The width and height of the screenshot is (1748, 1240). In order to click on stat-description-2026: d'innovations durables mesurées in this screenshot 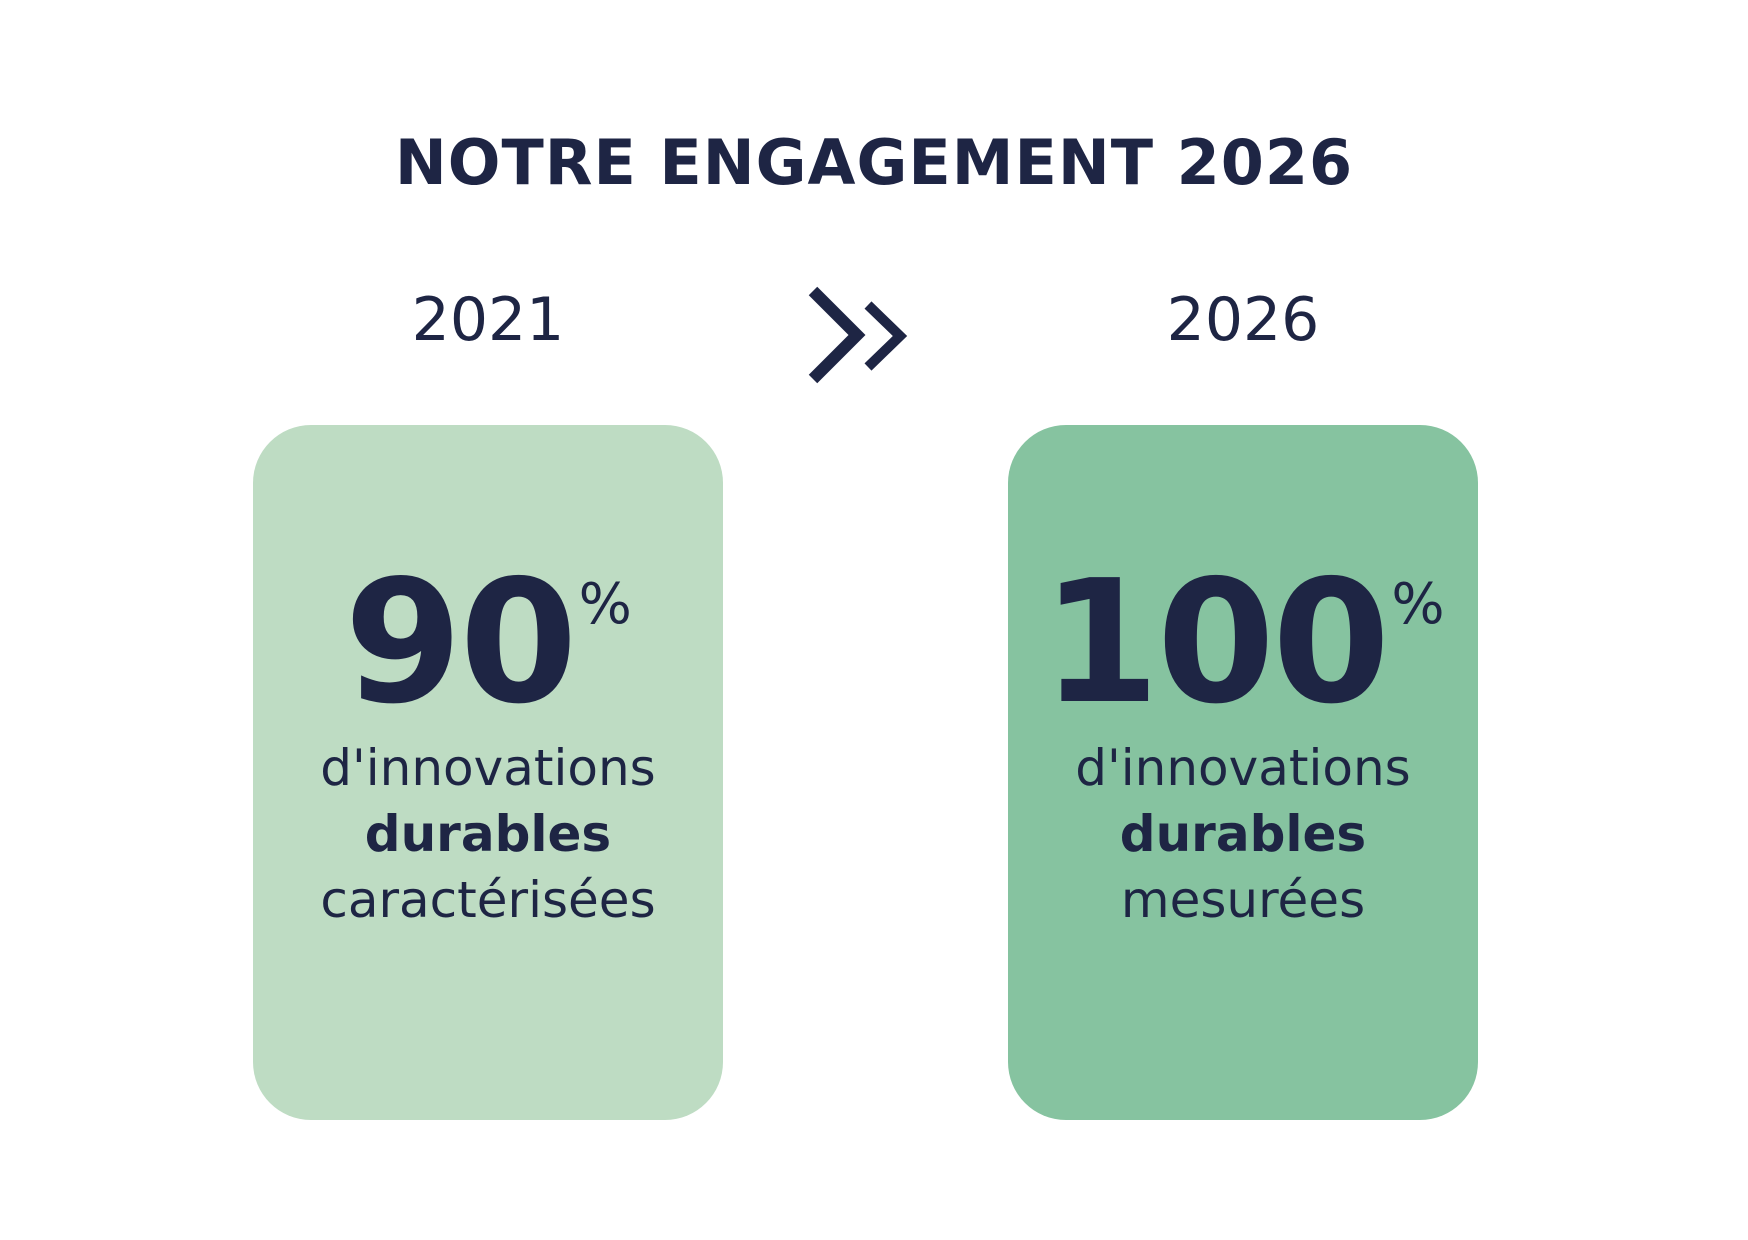, I will do `click(1243, 834)`.